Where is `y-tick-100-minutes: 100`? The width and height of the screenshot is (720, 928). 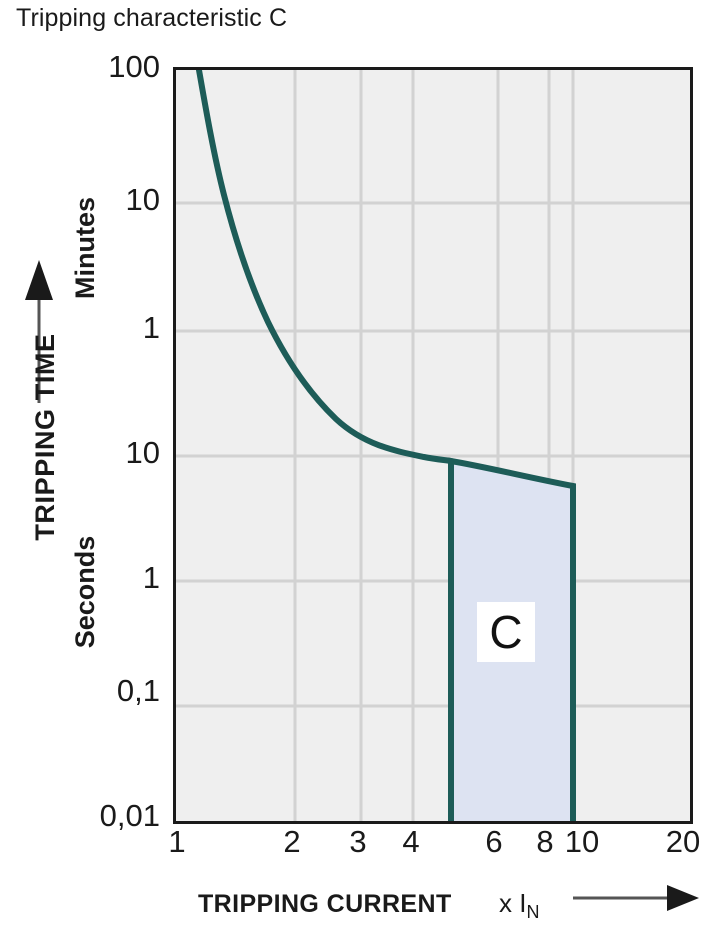
y-tick-100-minutes: 100 is located at coordinates (134, 66).